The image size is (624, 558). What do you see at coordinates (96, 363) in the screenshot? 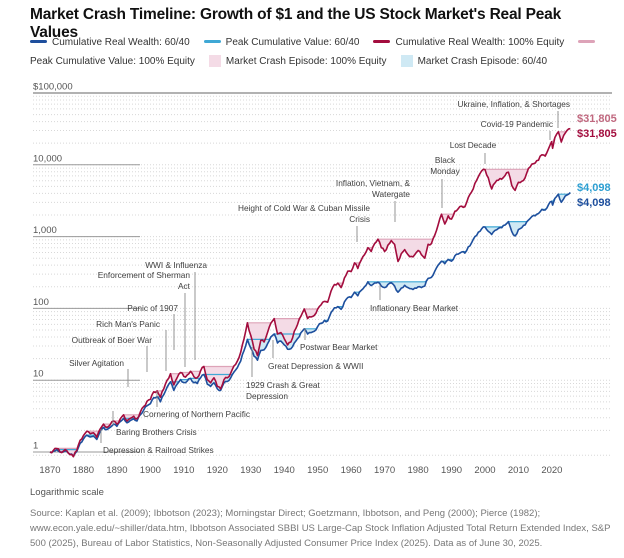
I see `annotation-label: Silver Agitation` at bounding box center [96, 363].